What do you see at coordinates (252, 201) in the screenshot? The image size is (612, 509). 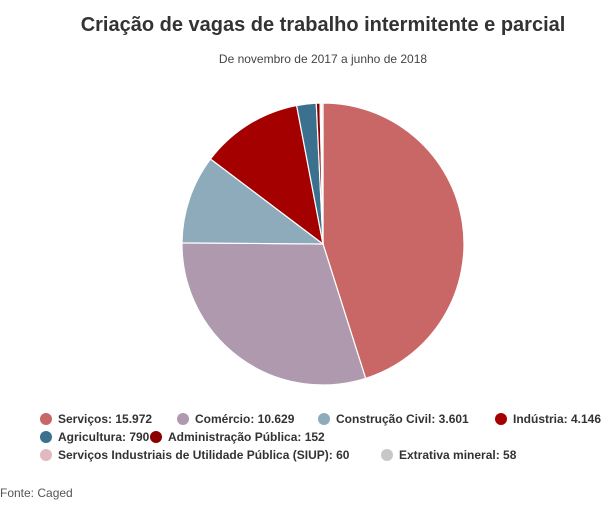 I see `pie-slice-construcao-civil` at bounding box center [252, 201].